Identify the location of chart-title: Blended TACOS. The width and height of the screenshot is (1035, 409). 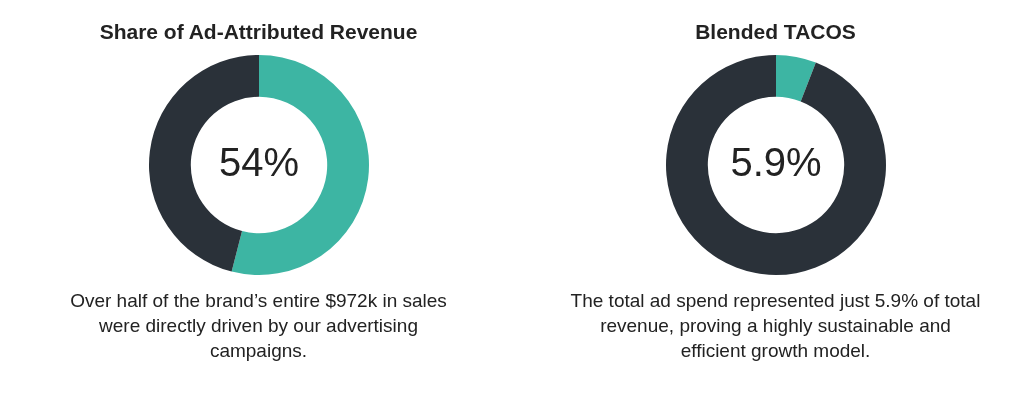
(775, 32).